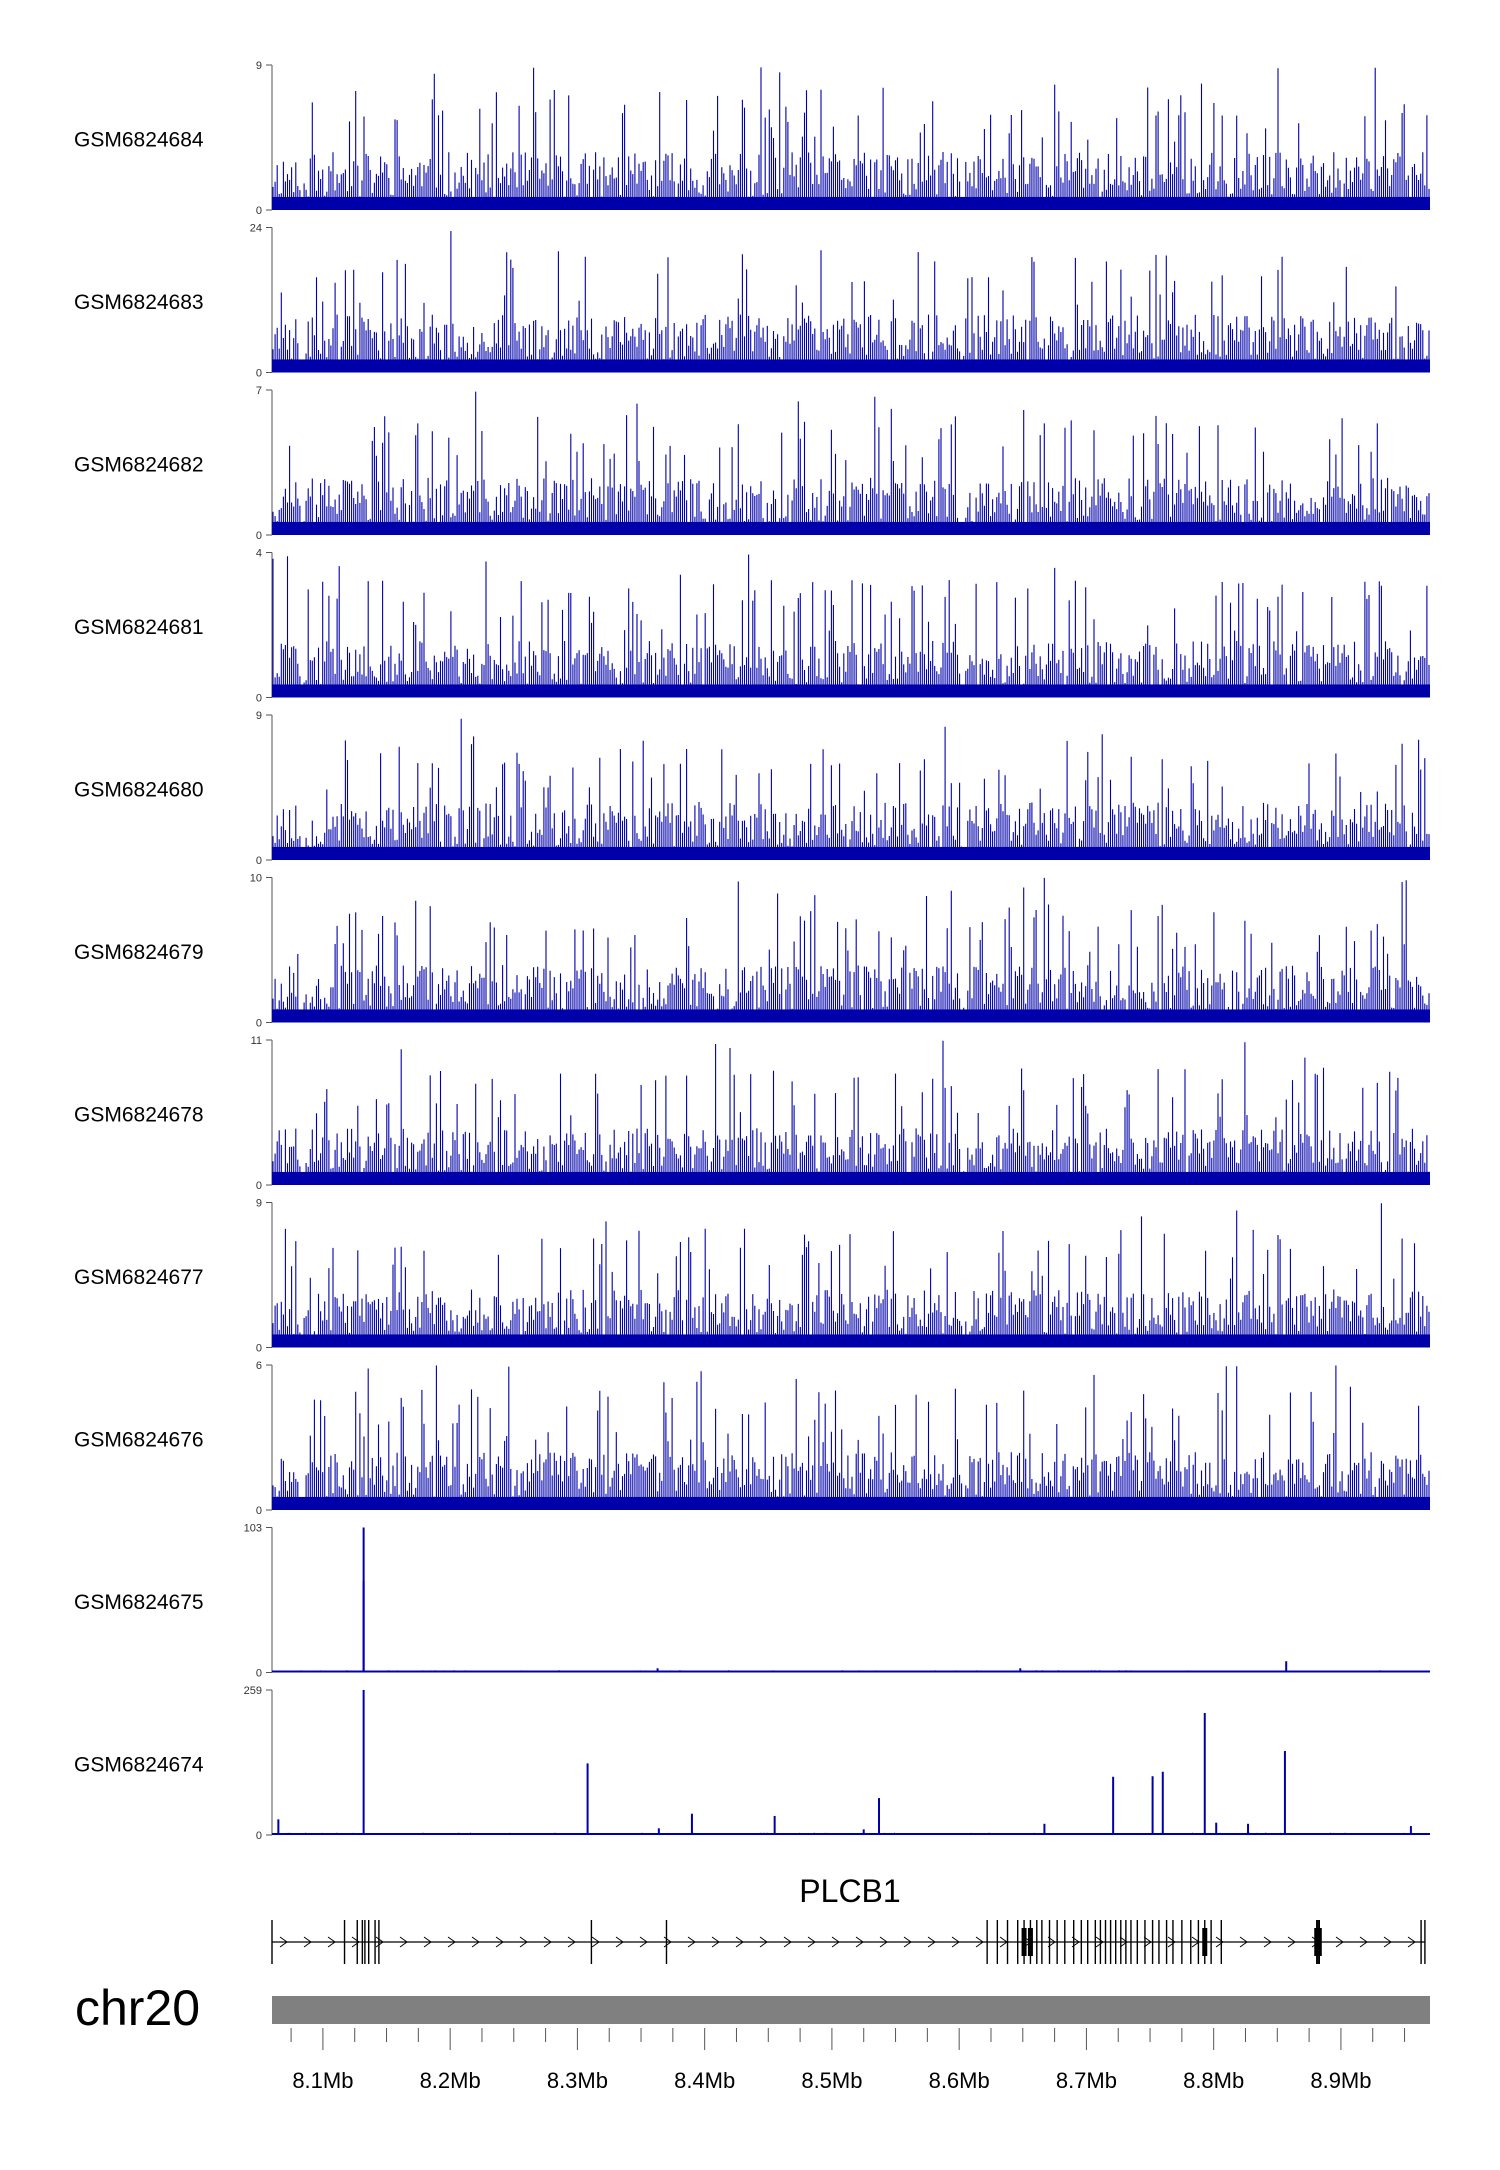 The width and height of the screenshot is (1500, 2170). I want to click on y-max-label: 103, so click(253, 1529).